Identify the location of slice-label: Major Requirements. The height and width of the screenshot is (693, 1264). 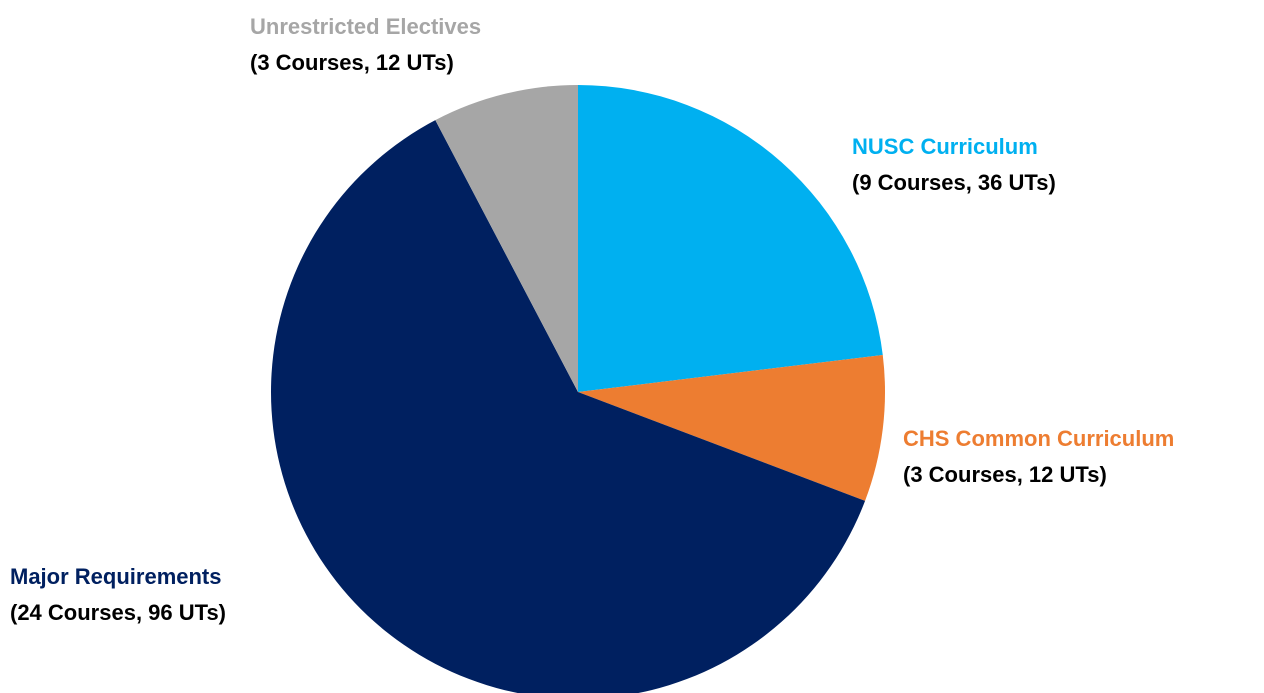
(116, 576).